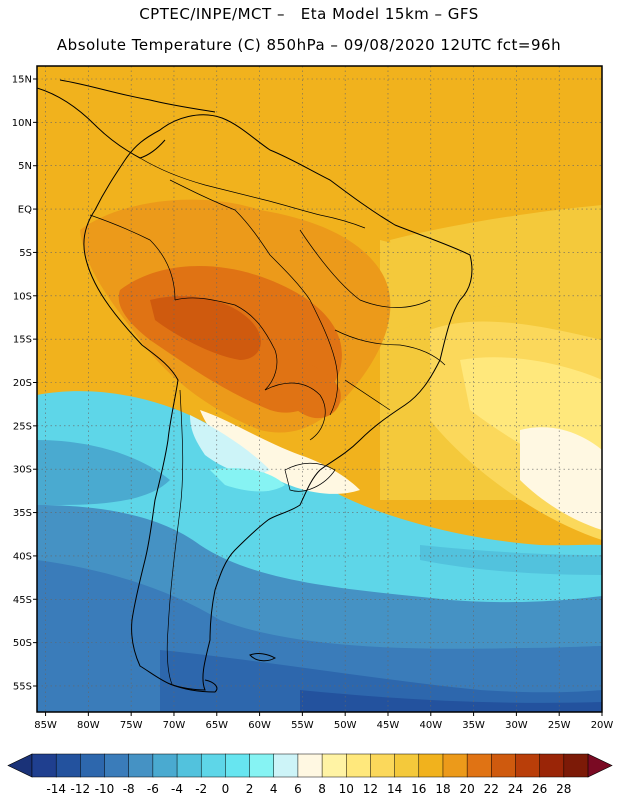 The image size is (618, 800). I want to click on colorbar-label: 24, so click(515, 789).